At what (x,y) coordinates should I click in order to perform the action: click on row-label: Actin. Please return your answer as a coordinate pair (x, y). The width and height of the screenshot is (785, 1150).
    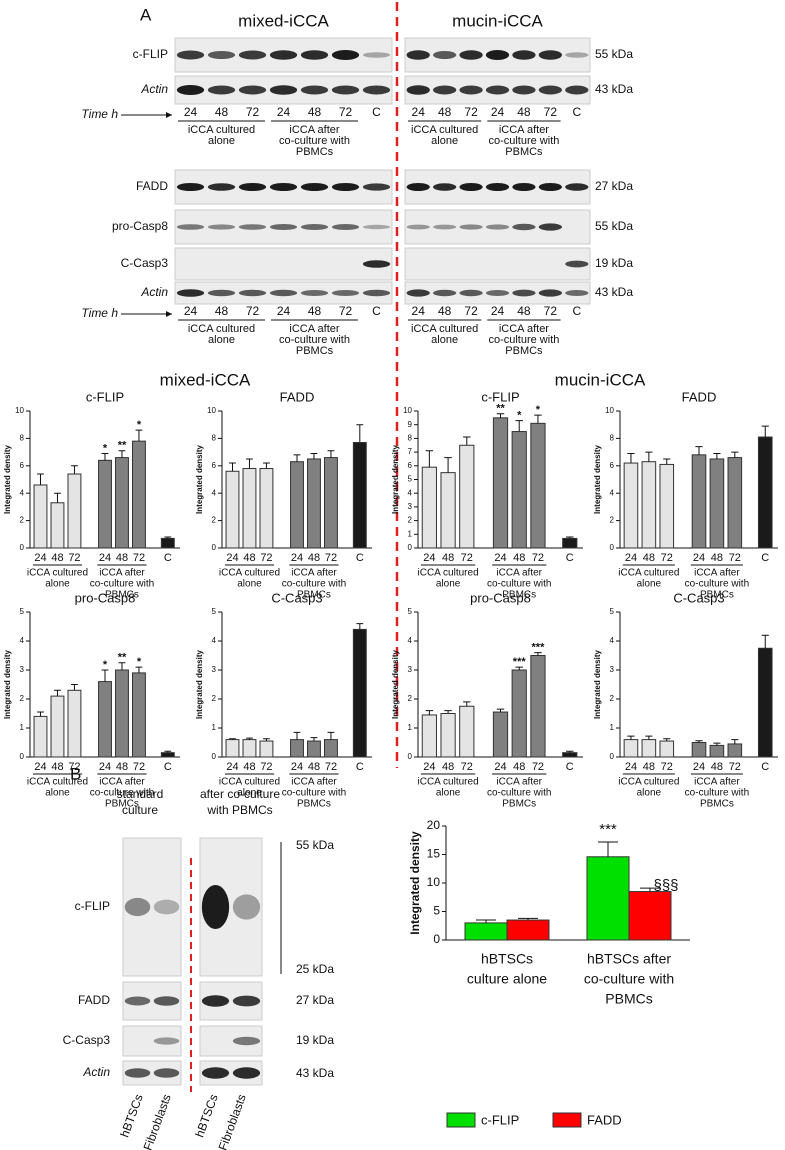
    Looking at the image, I should click on (96, 1072).